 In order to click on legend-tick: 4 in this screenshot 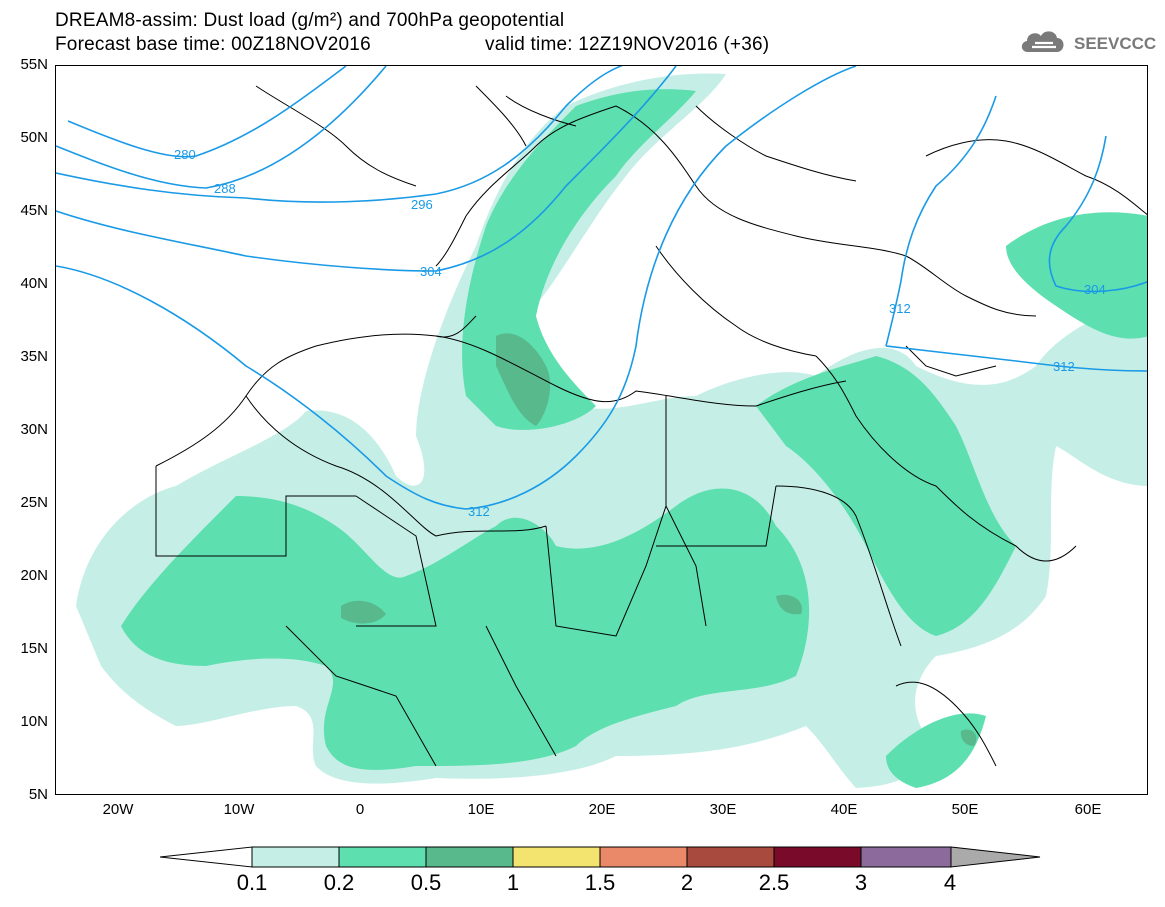, I will do `click(950, 882)`.